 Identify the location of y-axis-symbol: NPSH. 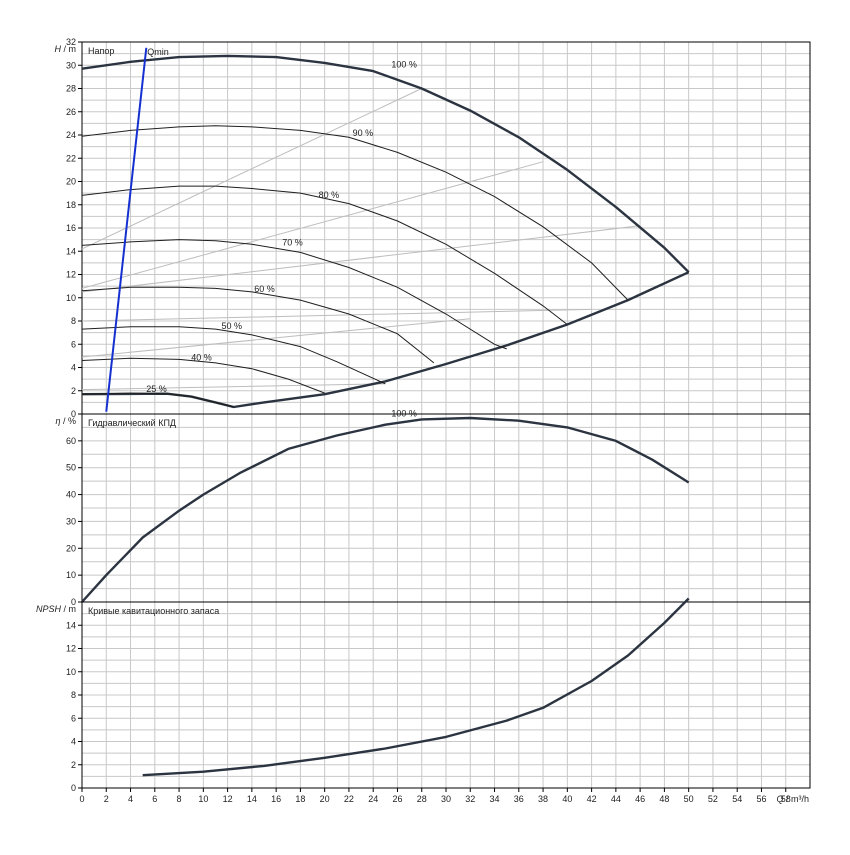
(49, 609).